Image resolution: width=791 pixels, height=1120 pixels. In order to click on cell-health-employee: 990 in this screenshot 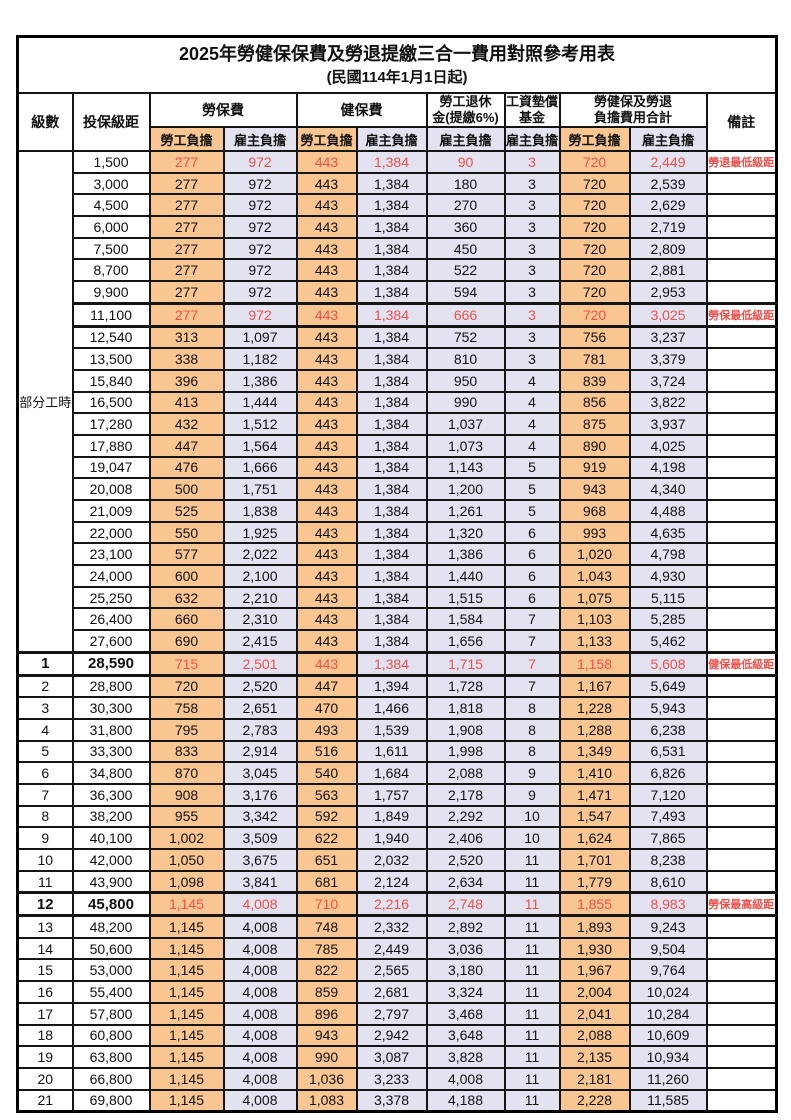, I will do `click(326, 1057)`.